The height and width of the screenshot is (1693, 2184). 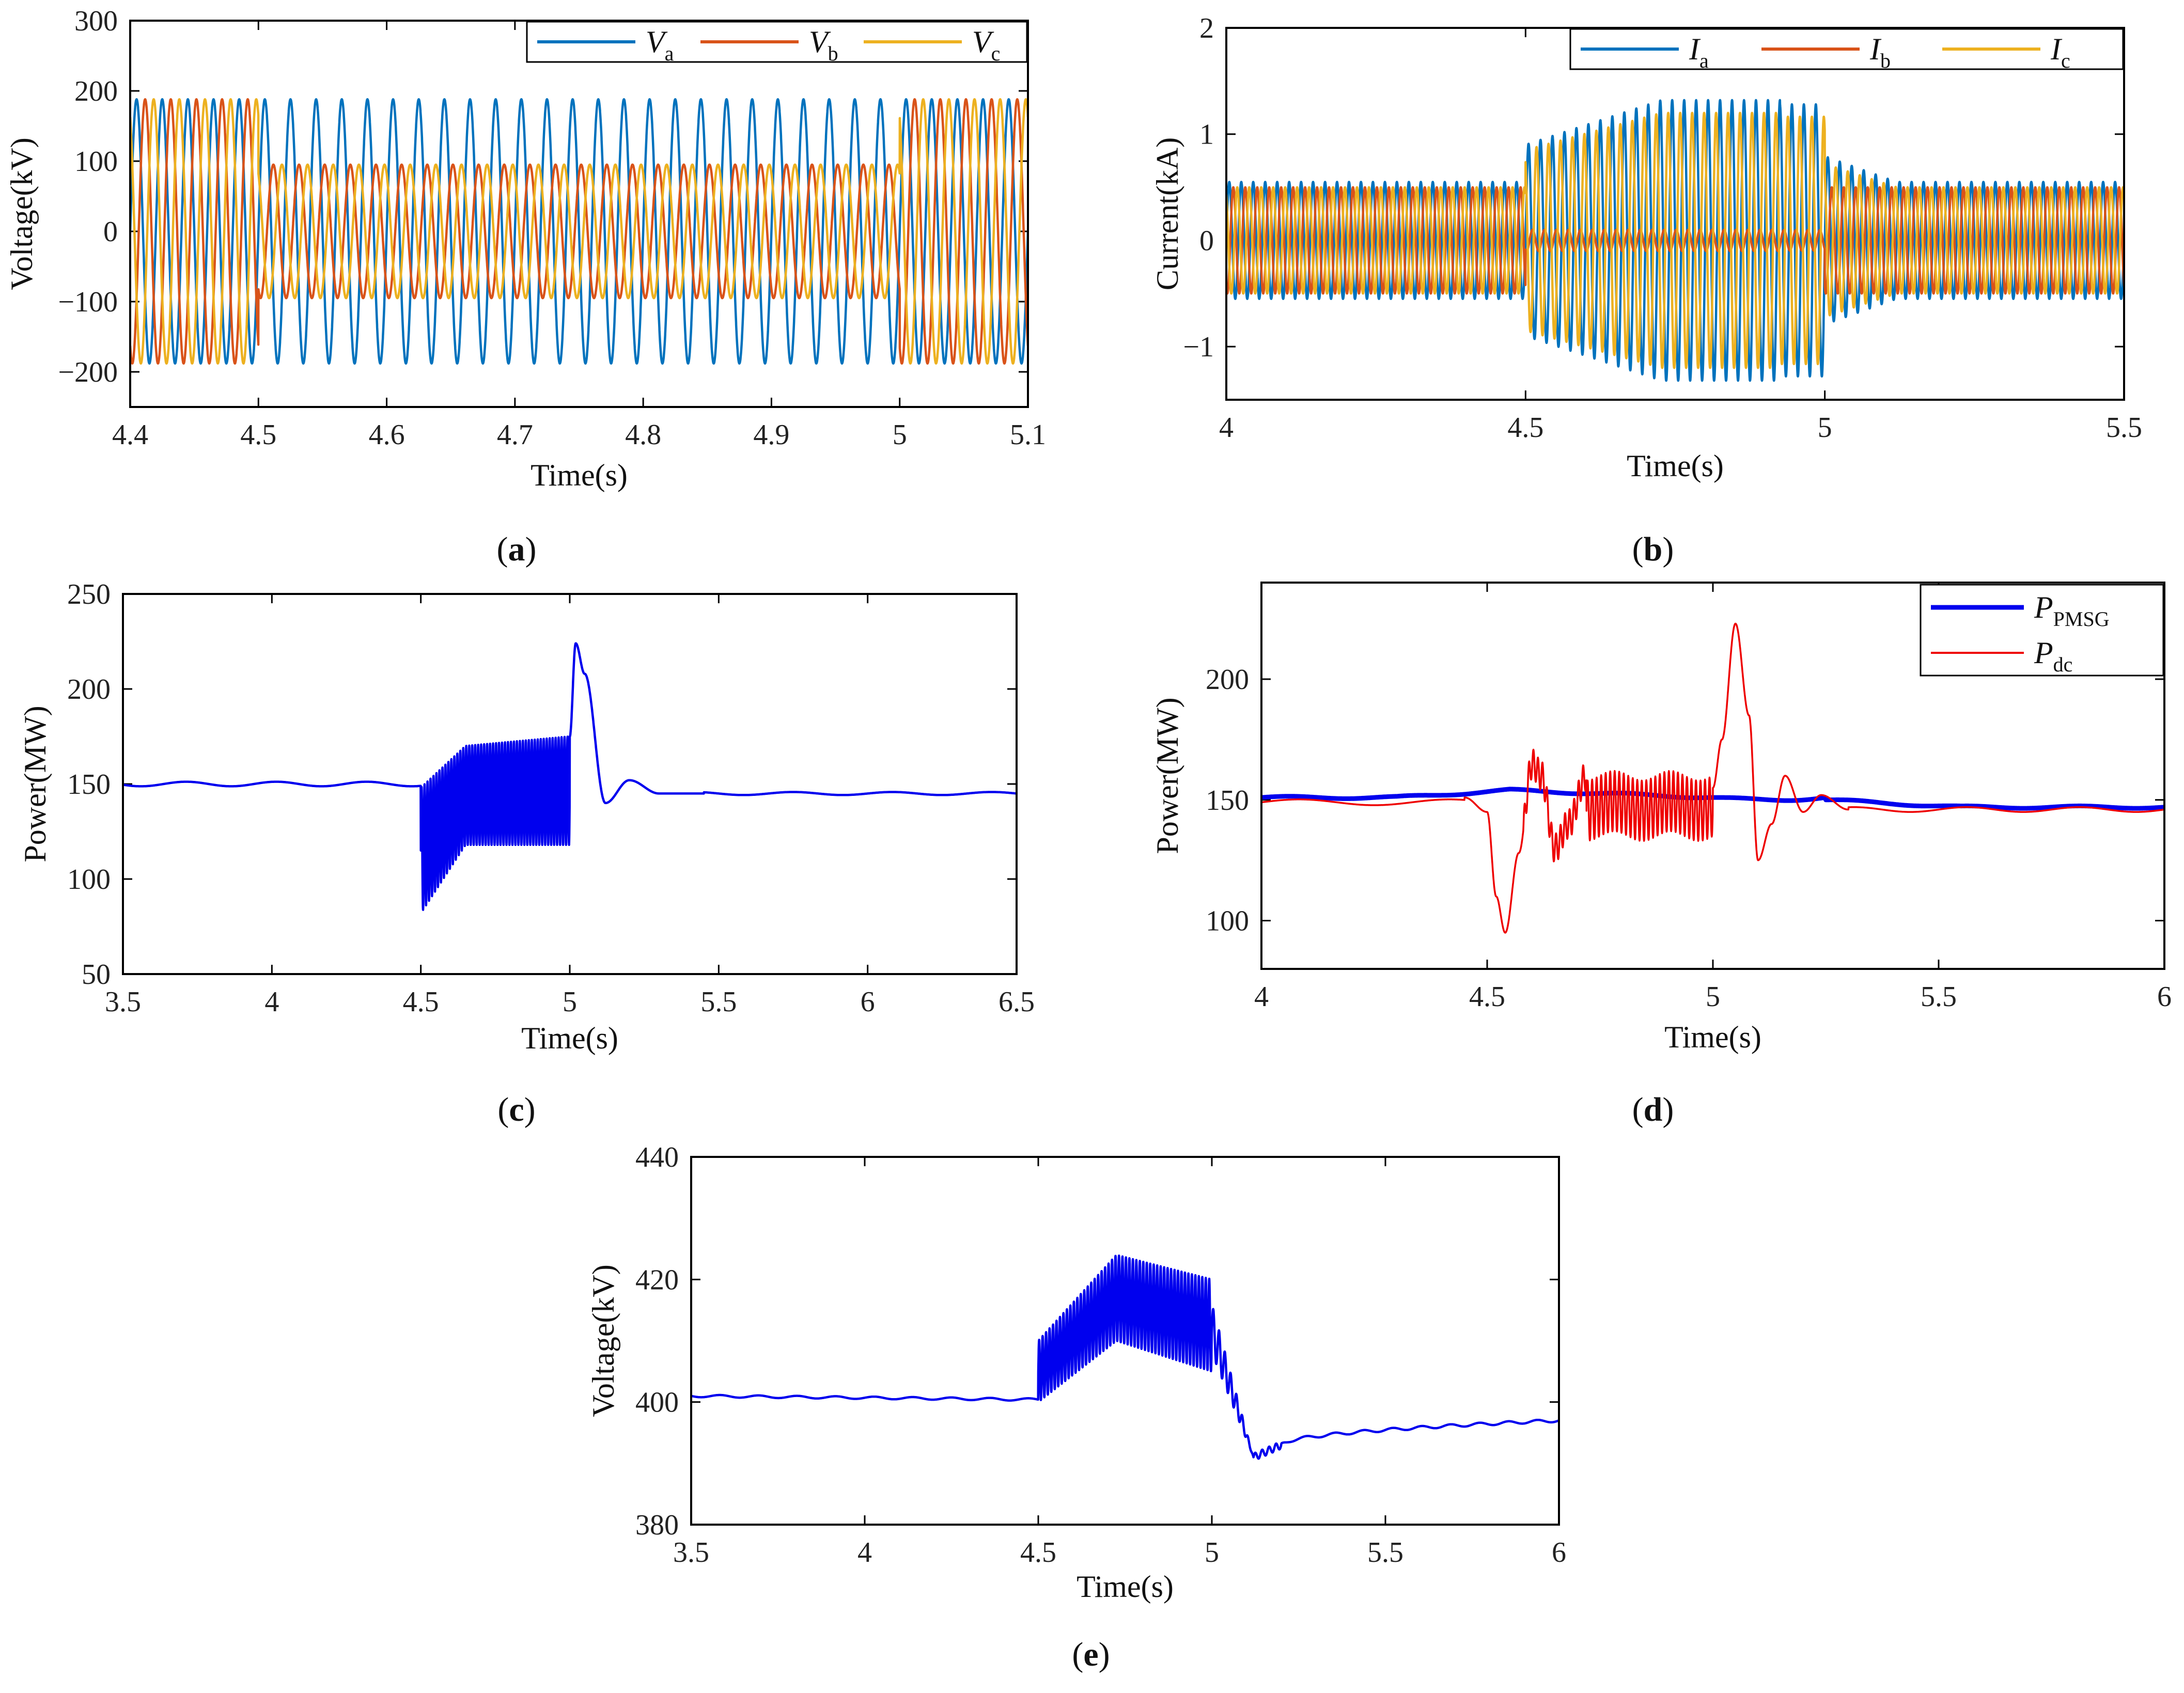 What do you see at coordinates (1712, 1037) in the screenshot?
I see `panel-d-xlabel: Time(s)` at bounding box center [1712, 1037].